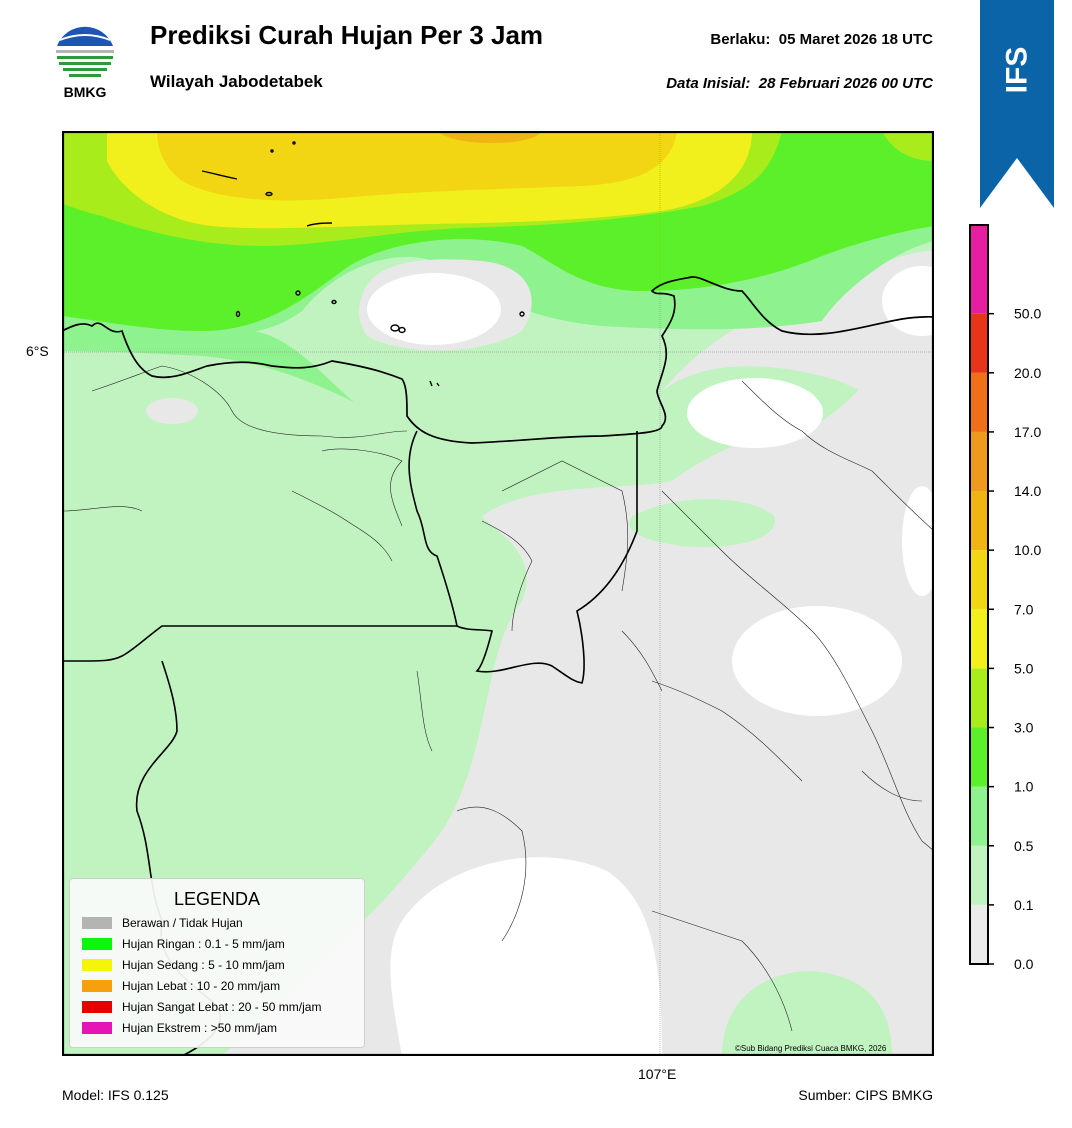 Image resolution: width=1072 pixels, height=1128 pixels. Describe the element at coordinates (1024, 668) in the screenshot. I see `colorbar-tick-label: 5.0` at that location.